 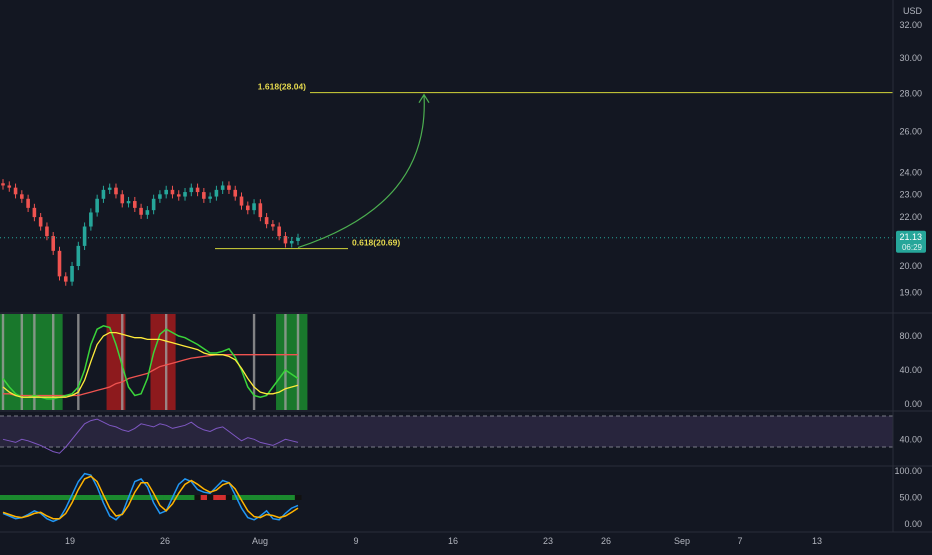 What do you see at coordinates (913, 524) in the screenshot?
I see `stoch-tick-label: 0.00` at bounding box center [913, 524].